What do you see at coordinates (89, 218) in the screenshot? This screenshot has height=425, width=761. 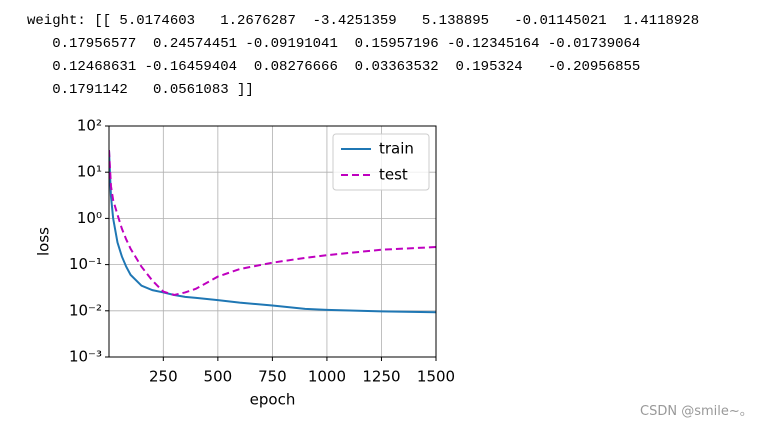 I see `y-tick-label: 10⁰` at bounding box center [89, 218].